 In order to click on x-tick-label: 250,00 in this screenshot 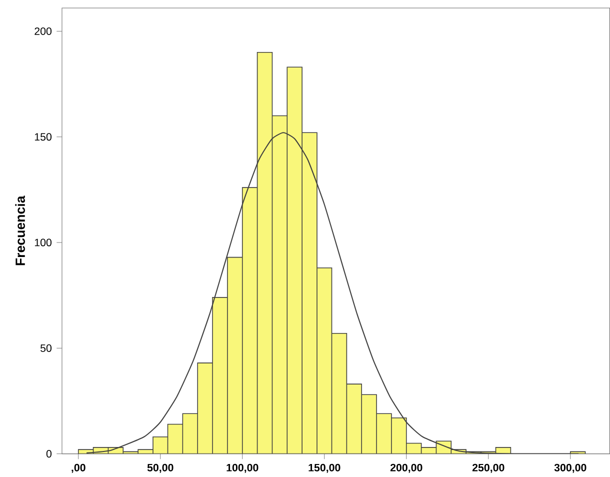, I will do `click(488, 468)`.